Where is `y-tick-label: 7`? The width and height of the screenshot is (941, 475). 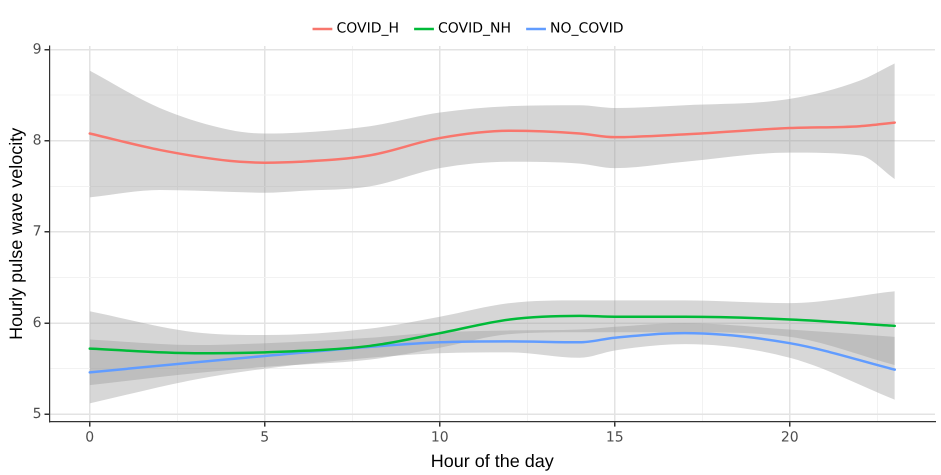 y-tick-label: 7 is located at coordinates (37, 232).